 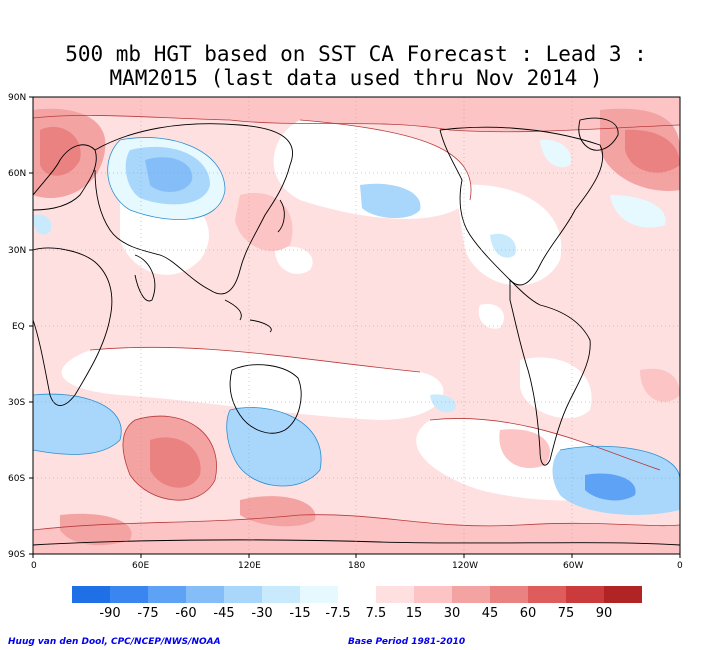 I want to click on colorbar-label: -15, so click(x=299, y=613).